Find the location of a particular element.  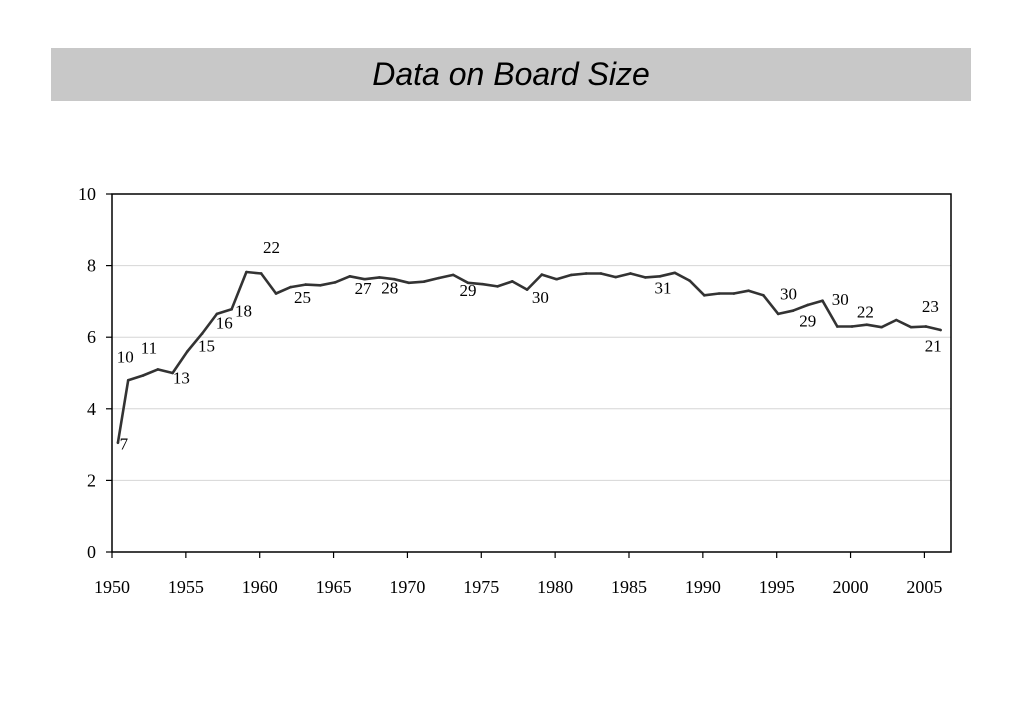

data-label-8: 25 is located at coordinates (302, 297).